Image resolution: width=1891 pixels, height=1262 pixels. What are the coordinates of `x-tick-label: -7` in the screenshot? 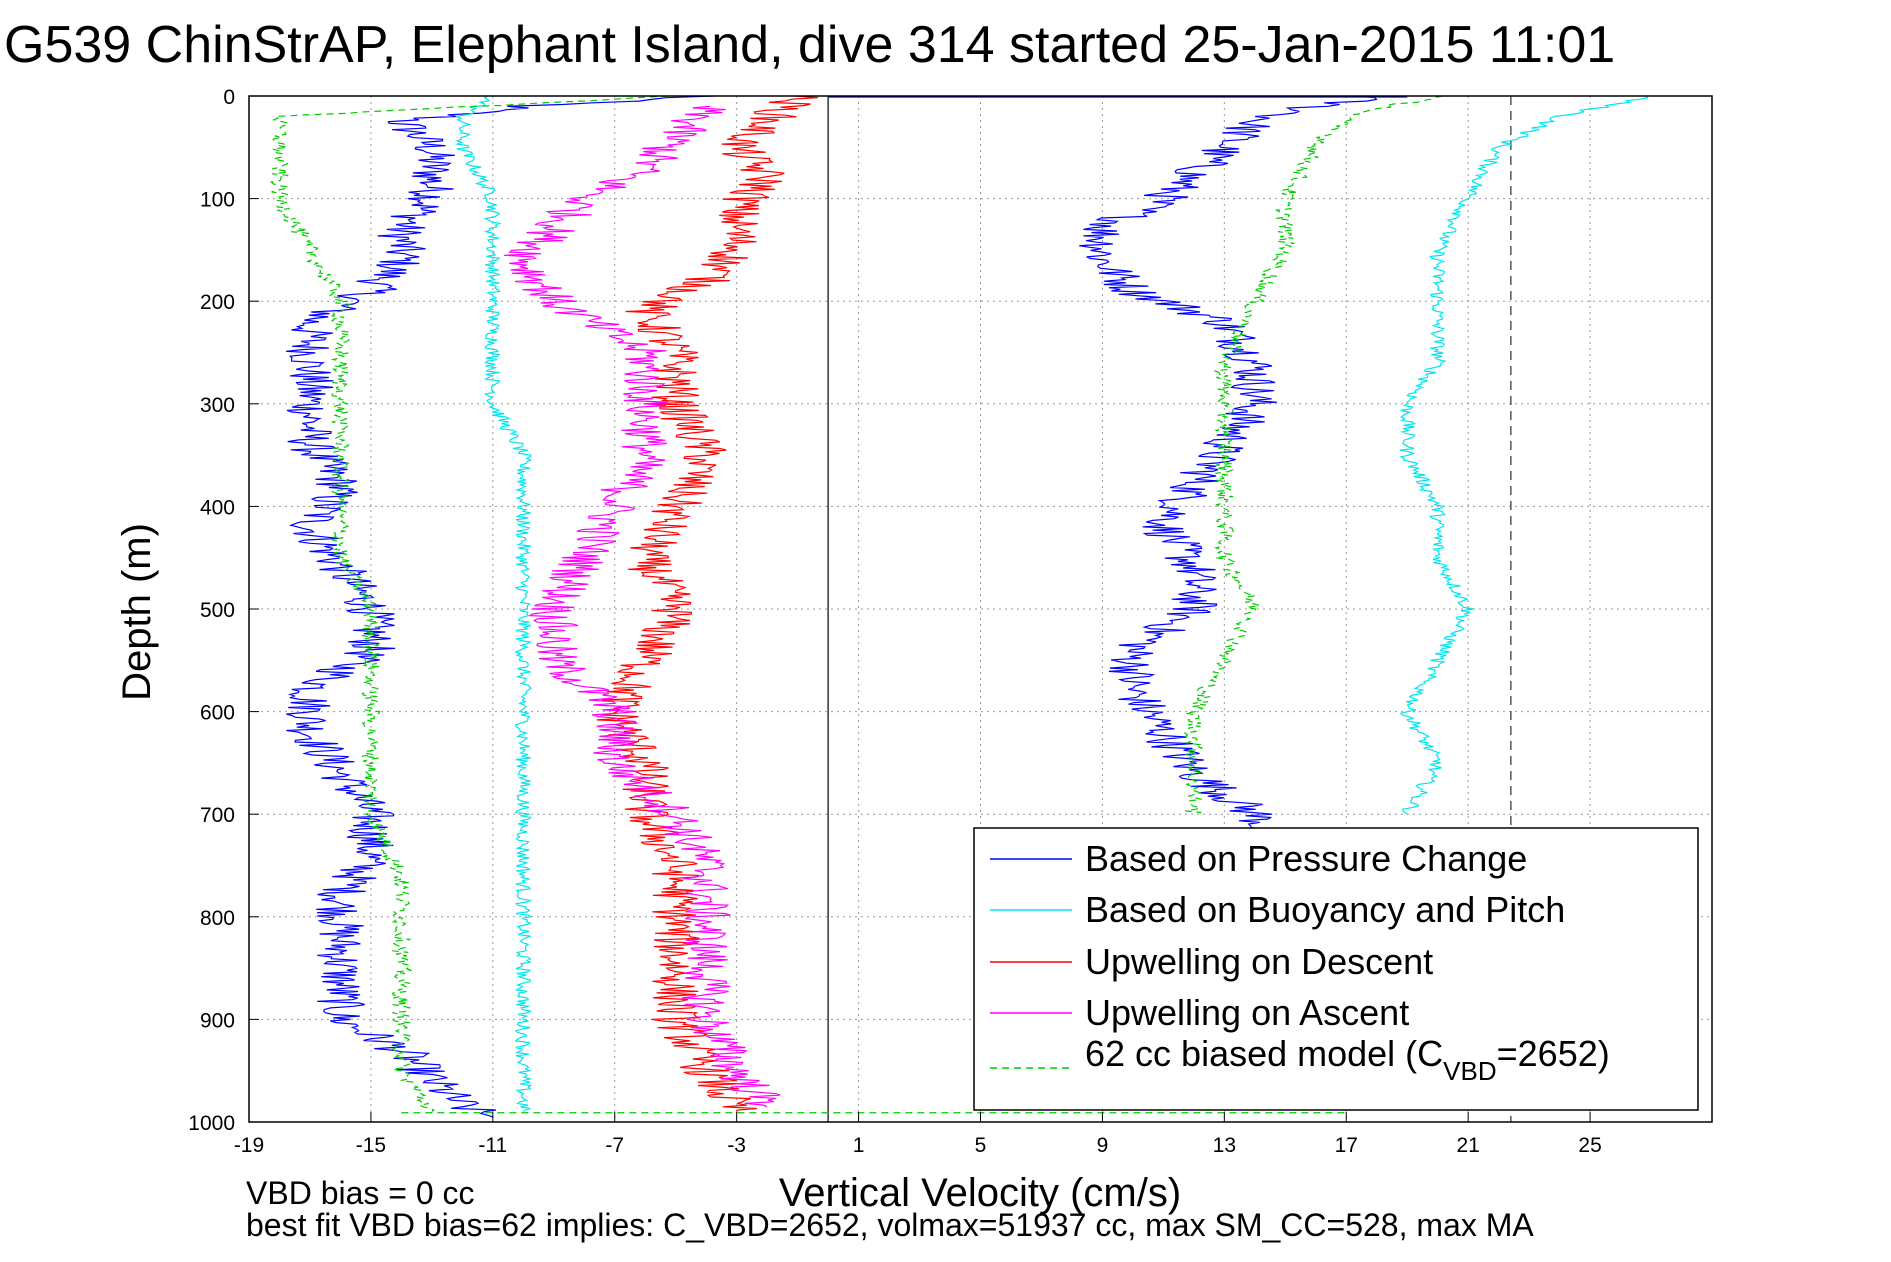 It's located at (614, 1145).